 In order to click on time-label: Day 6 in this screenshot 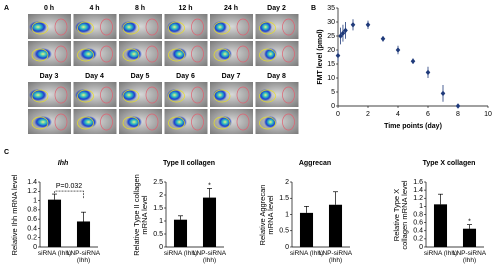, I will do `click(185, 76)`.